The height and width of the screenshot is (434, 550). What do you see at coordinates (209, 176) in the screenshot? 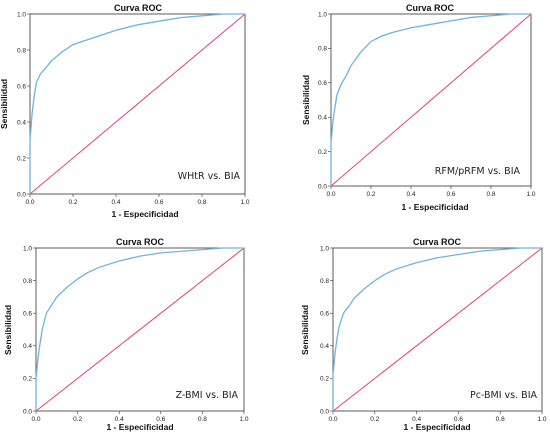
I see `chart-annotation: WHtR vs. BIA` at bounding box center [209, 176].